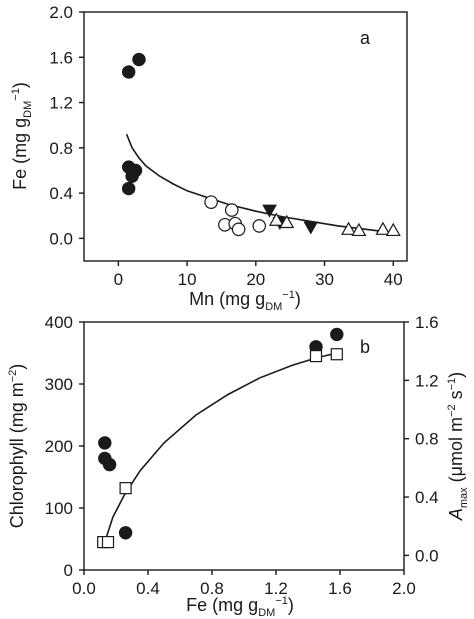  I want to click on b-y2-tick-label: 0.4, so click(427, 497).